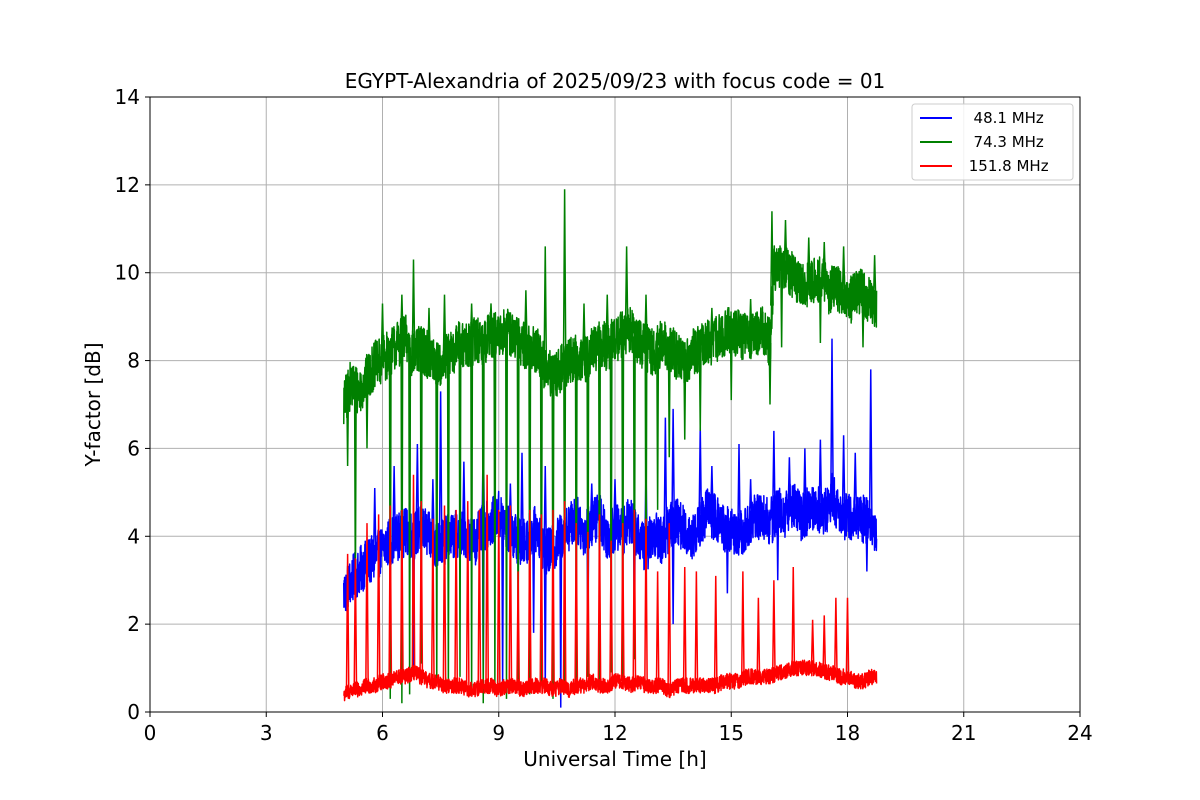 The height and width of the screenshot is (800, 1200). I want to click on x-tick-label: 12, so click(614, 733).